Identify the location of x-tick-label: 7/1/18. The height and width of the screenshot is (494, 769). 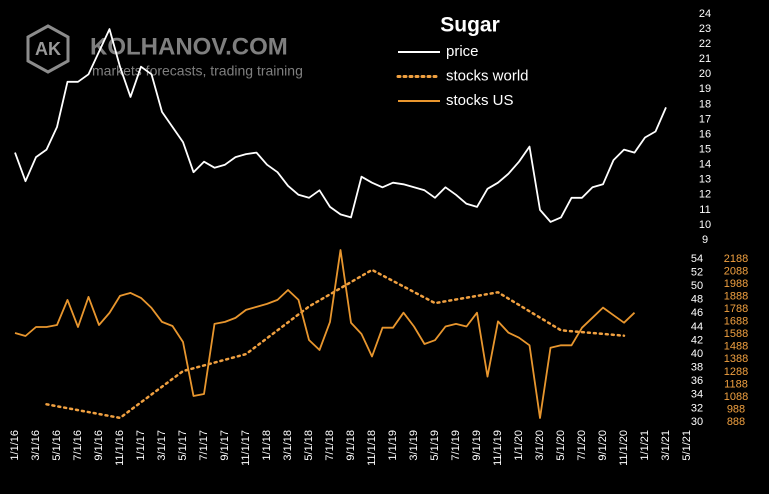
(330, 445).